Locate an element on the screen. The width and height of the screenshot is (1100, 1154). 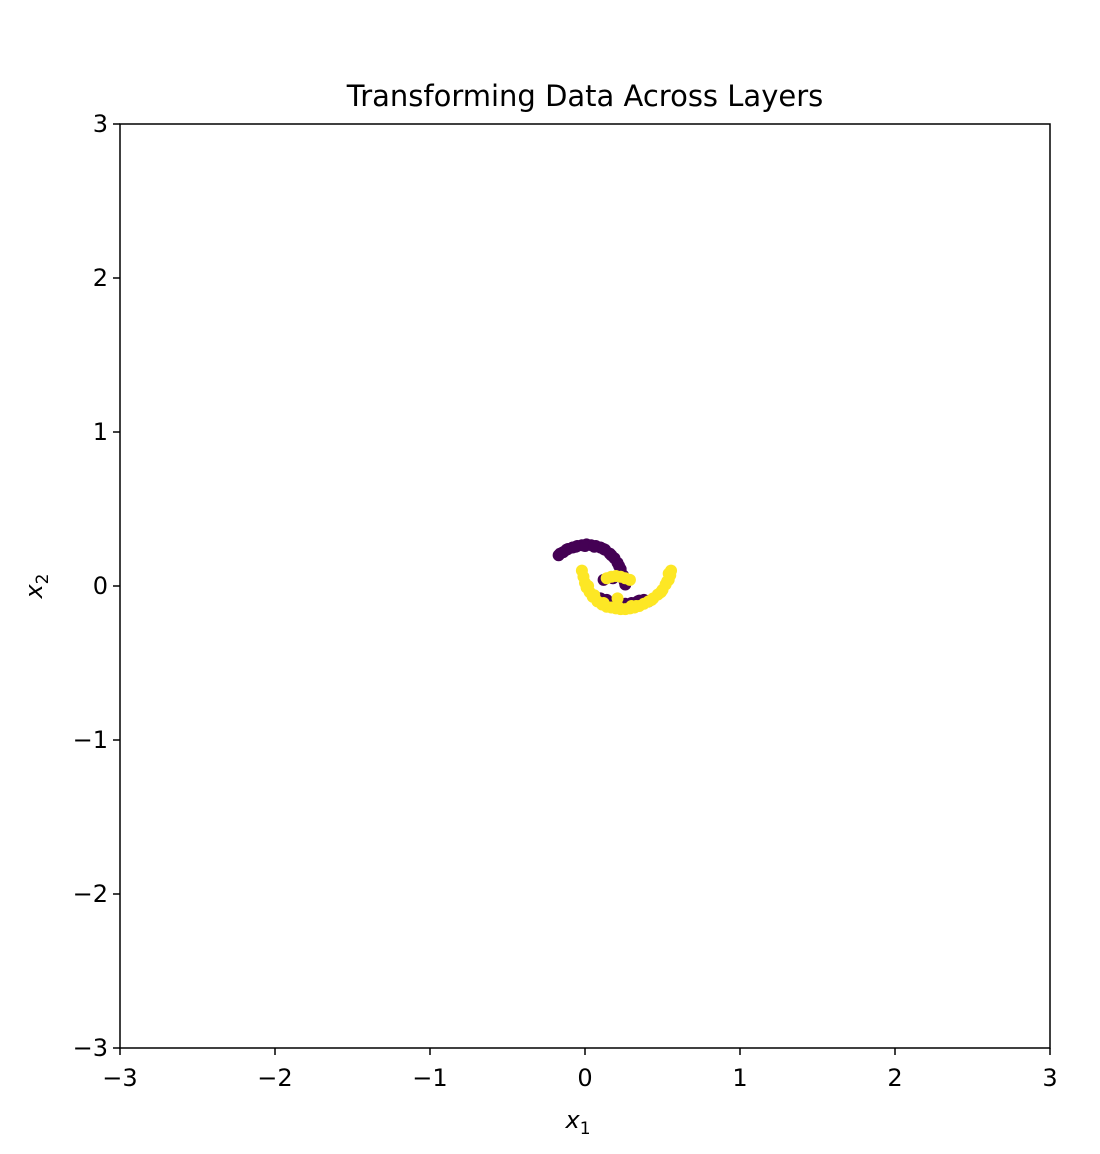
y-tick-label: 0 is located at coordinates (100, 586).